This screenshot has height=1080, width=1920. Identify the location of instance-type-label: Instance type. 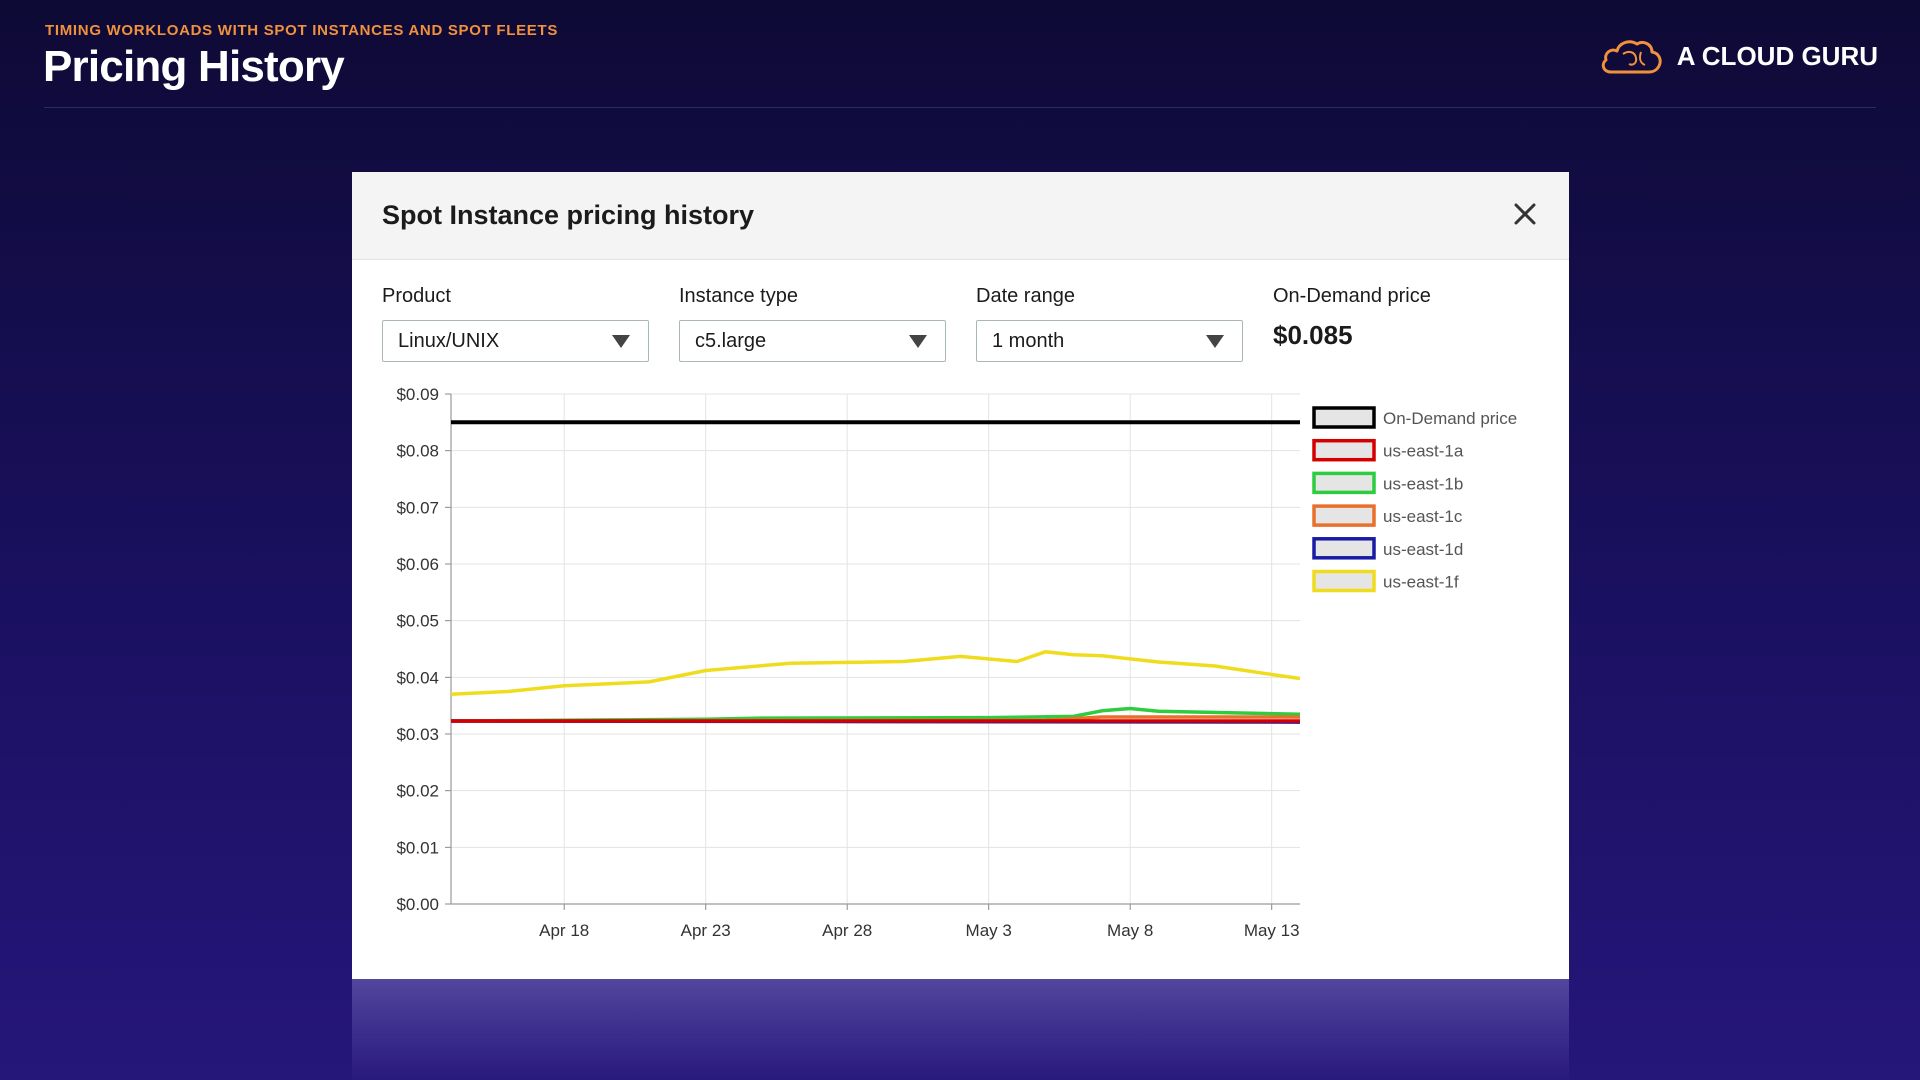
(738, 296).